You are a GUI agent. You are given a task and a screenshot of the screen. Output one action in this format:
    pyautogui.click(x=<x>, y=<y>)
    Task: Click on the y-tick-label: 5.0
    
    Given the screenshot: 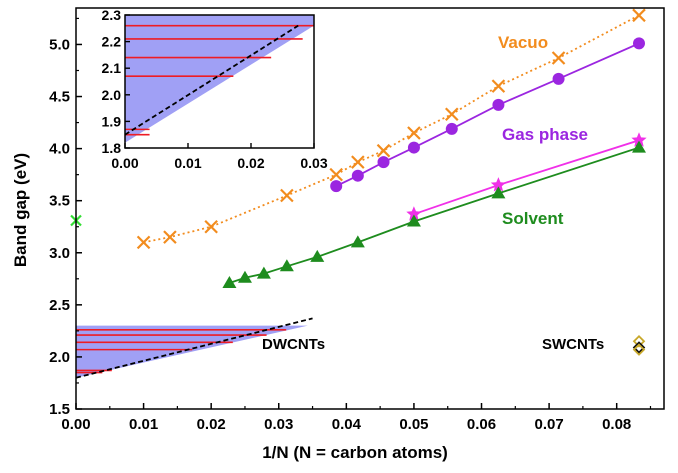 What is the action you would take?
    pyautogui.click(x=59, y=44)
    